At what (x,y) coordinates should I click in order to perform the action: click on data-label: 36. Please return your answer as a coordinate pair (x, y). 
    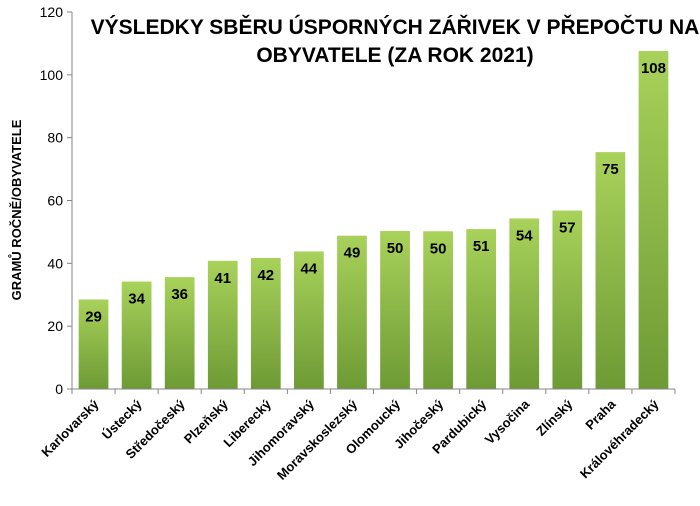
    Looking at the image, I should click on (179, 294).